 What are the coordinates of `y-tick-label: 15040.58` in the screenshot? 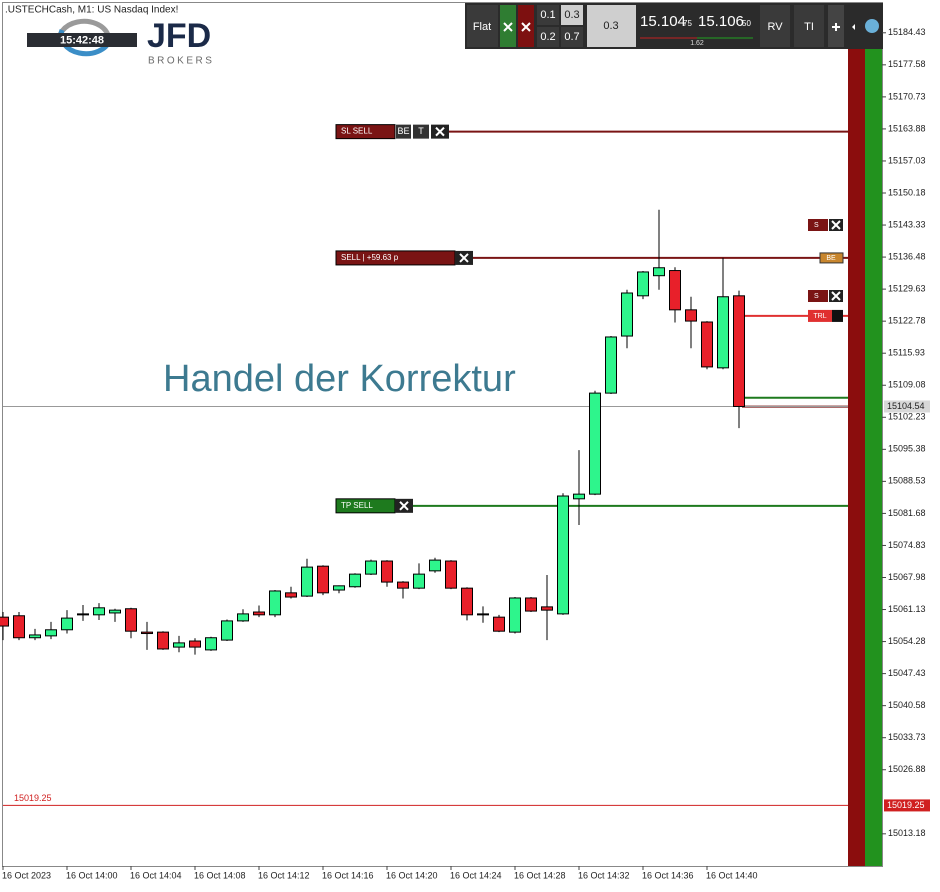 It's located at (907, 705).